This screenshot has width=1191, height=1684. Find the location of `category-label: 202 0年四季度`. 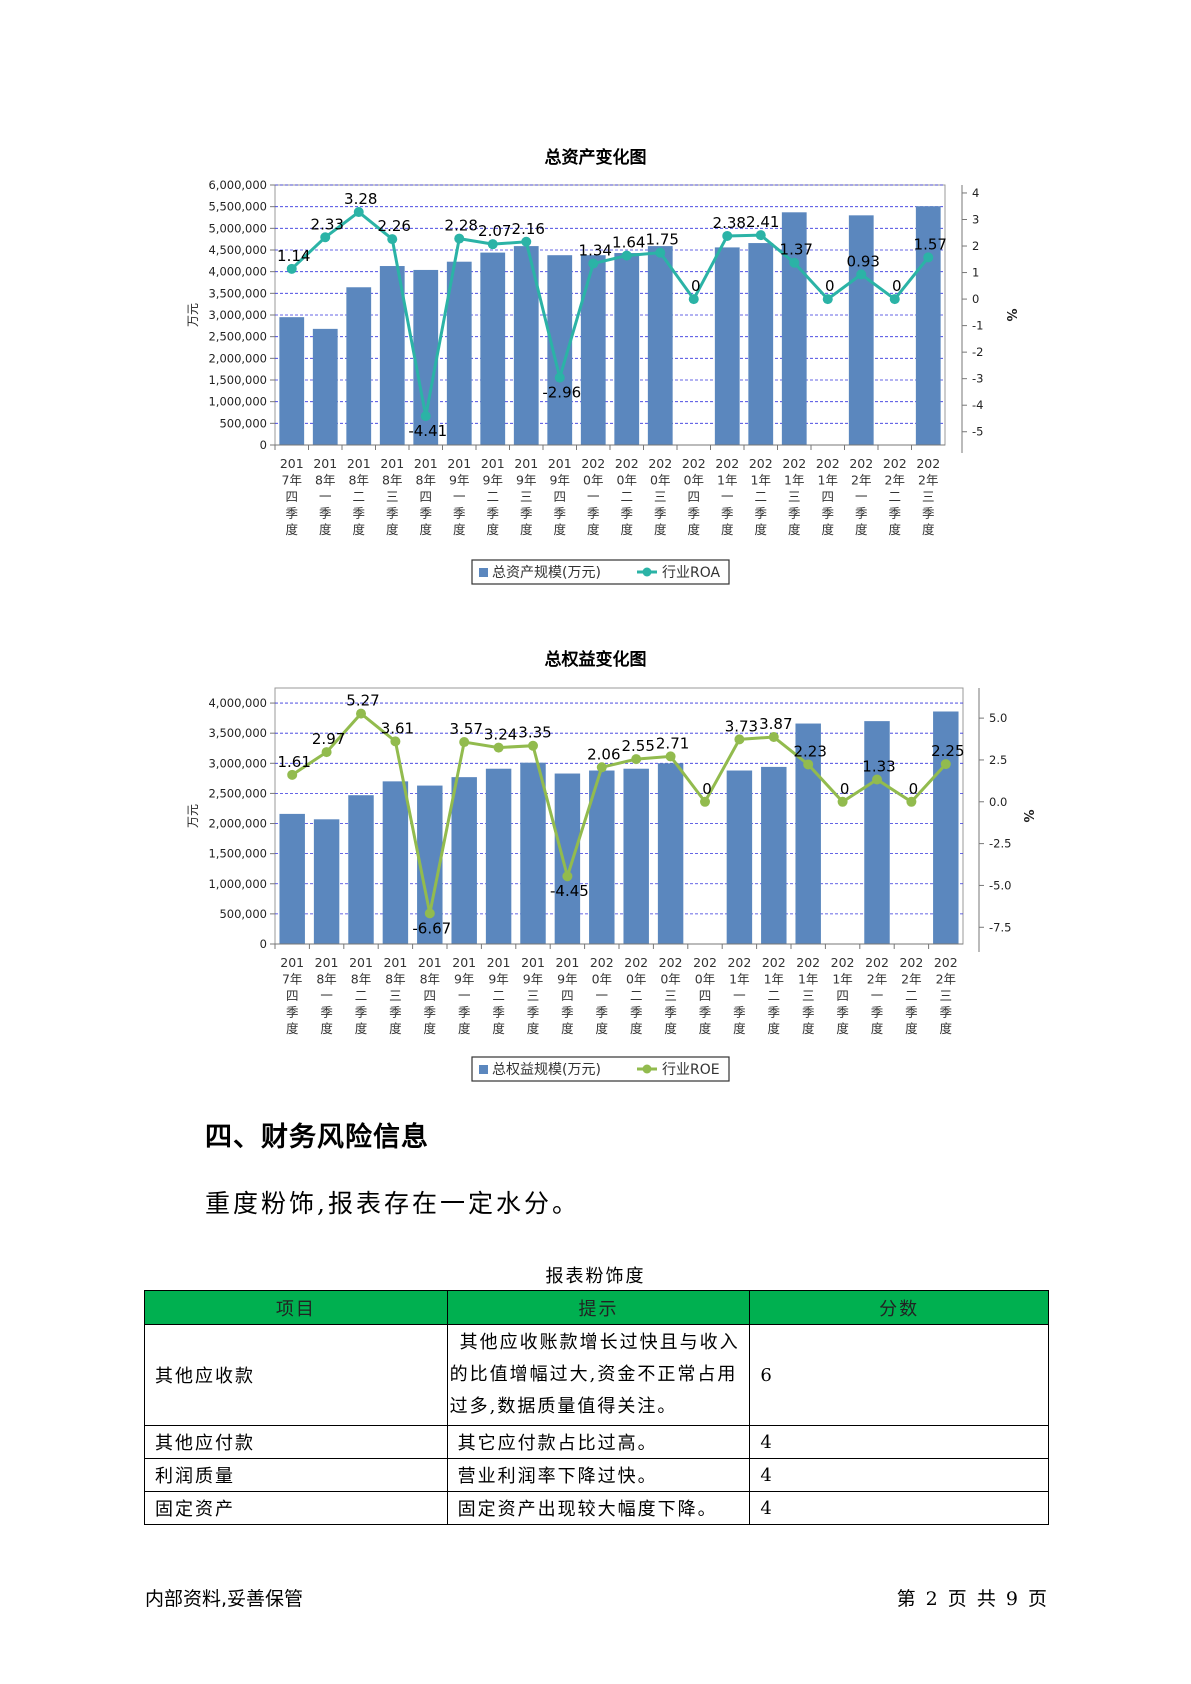

category-label: 202 0年四季度 is located at coordinates (705, 995).